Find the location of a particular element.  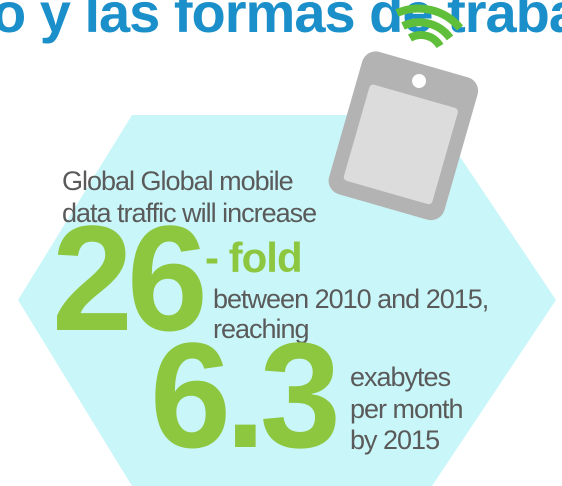

volume-line: by 2015 is located at coordinates (394, 440).